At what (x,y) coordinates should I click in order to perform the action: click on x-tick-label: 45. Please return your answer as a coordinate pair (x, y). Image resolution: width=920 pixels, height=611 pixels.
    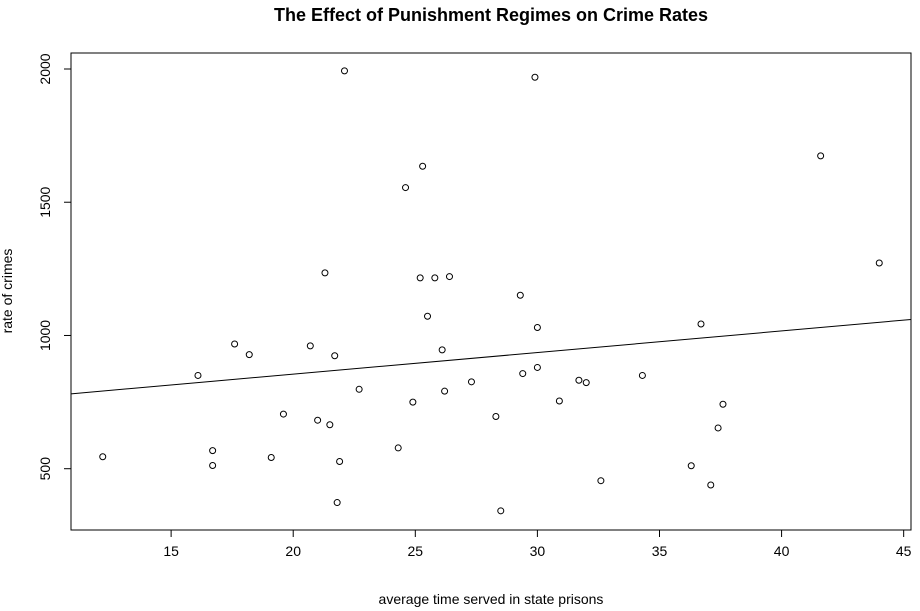
    Looking at the image, I should click on (904, 551).